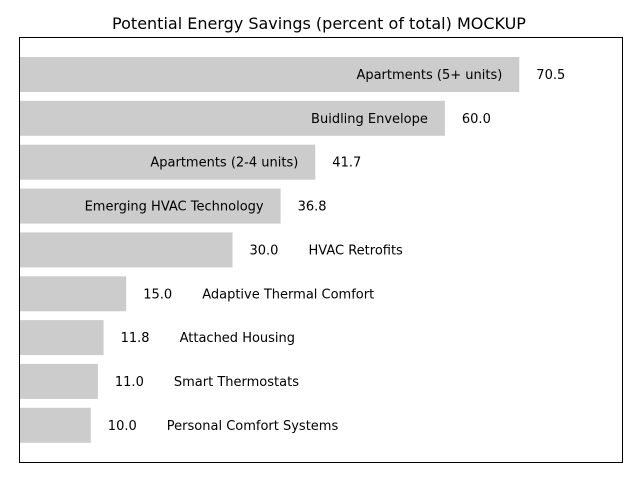 This screenshot has height=480, width=640. What do you see at coordinates (288, 294) in the screenshot?
I see `category-label-5: Adaptive Thermal Comfort` at bounding box center [288, 294].